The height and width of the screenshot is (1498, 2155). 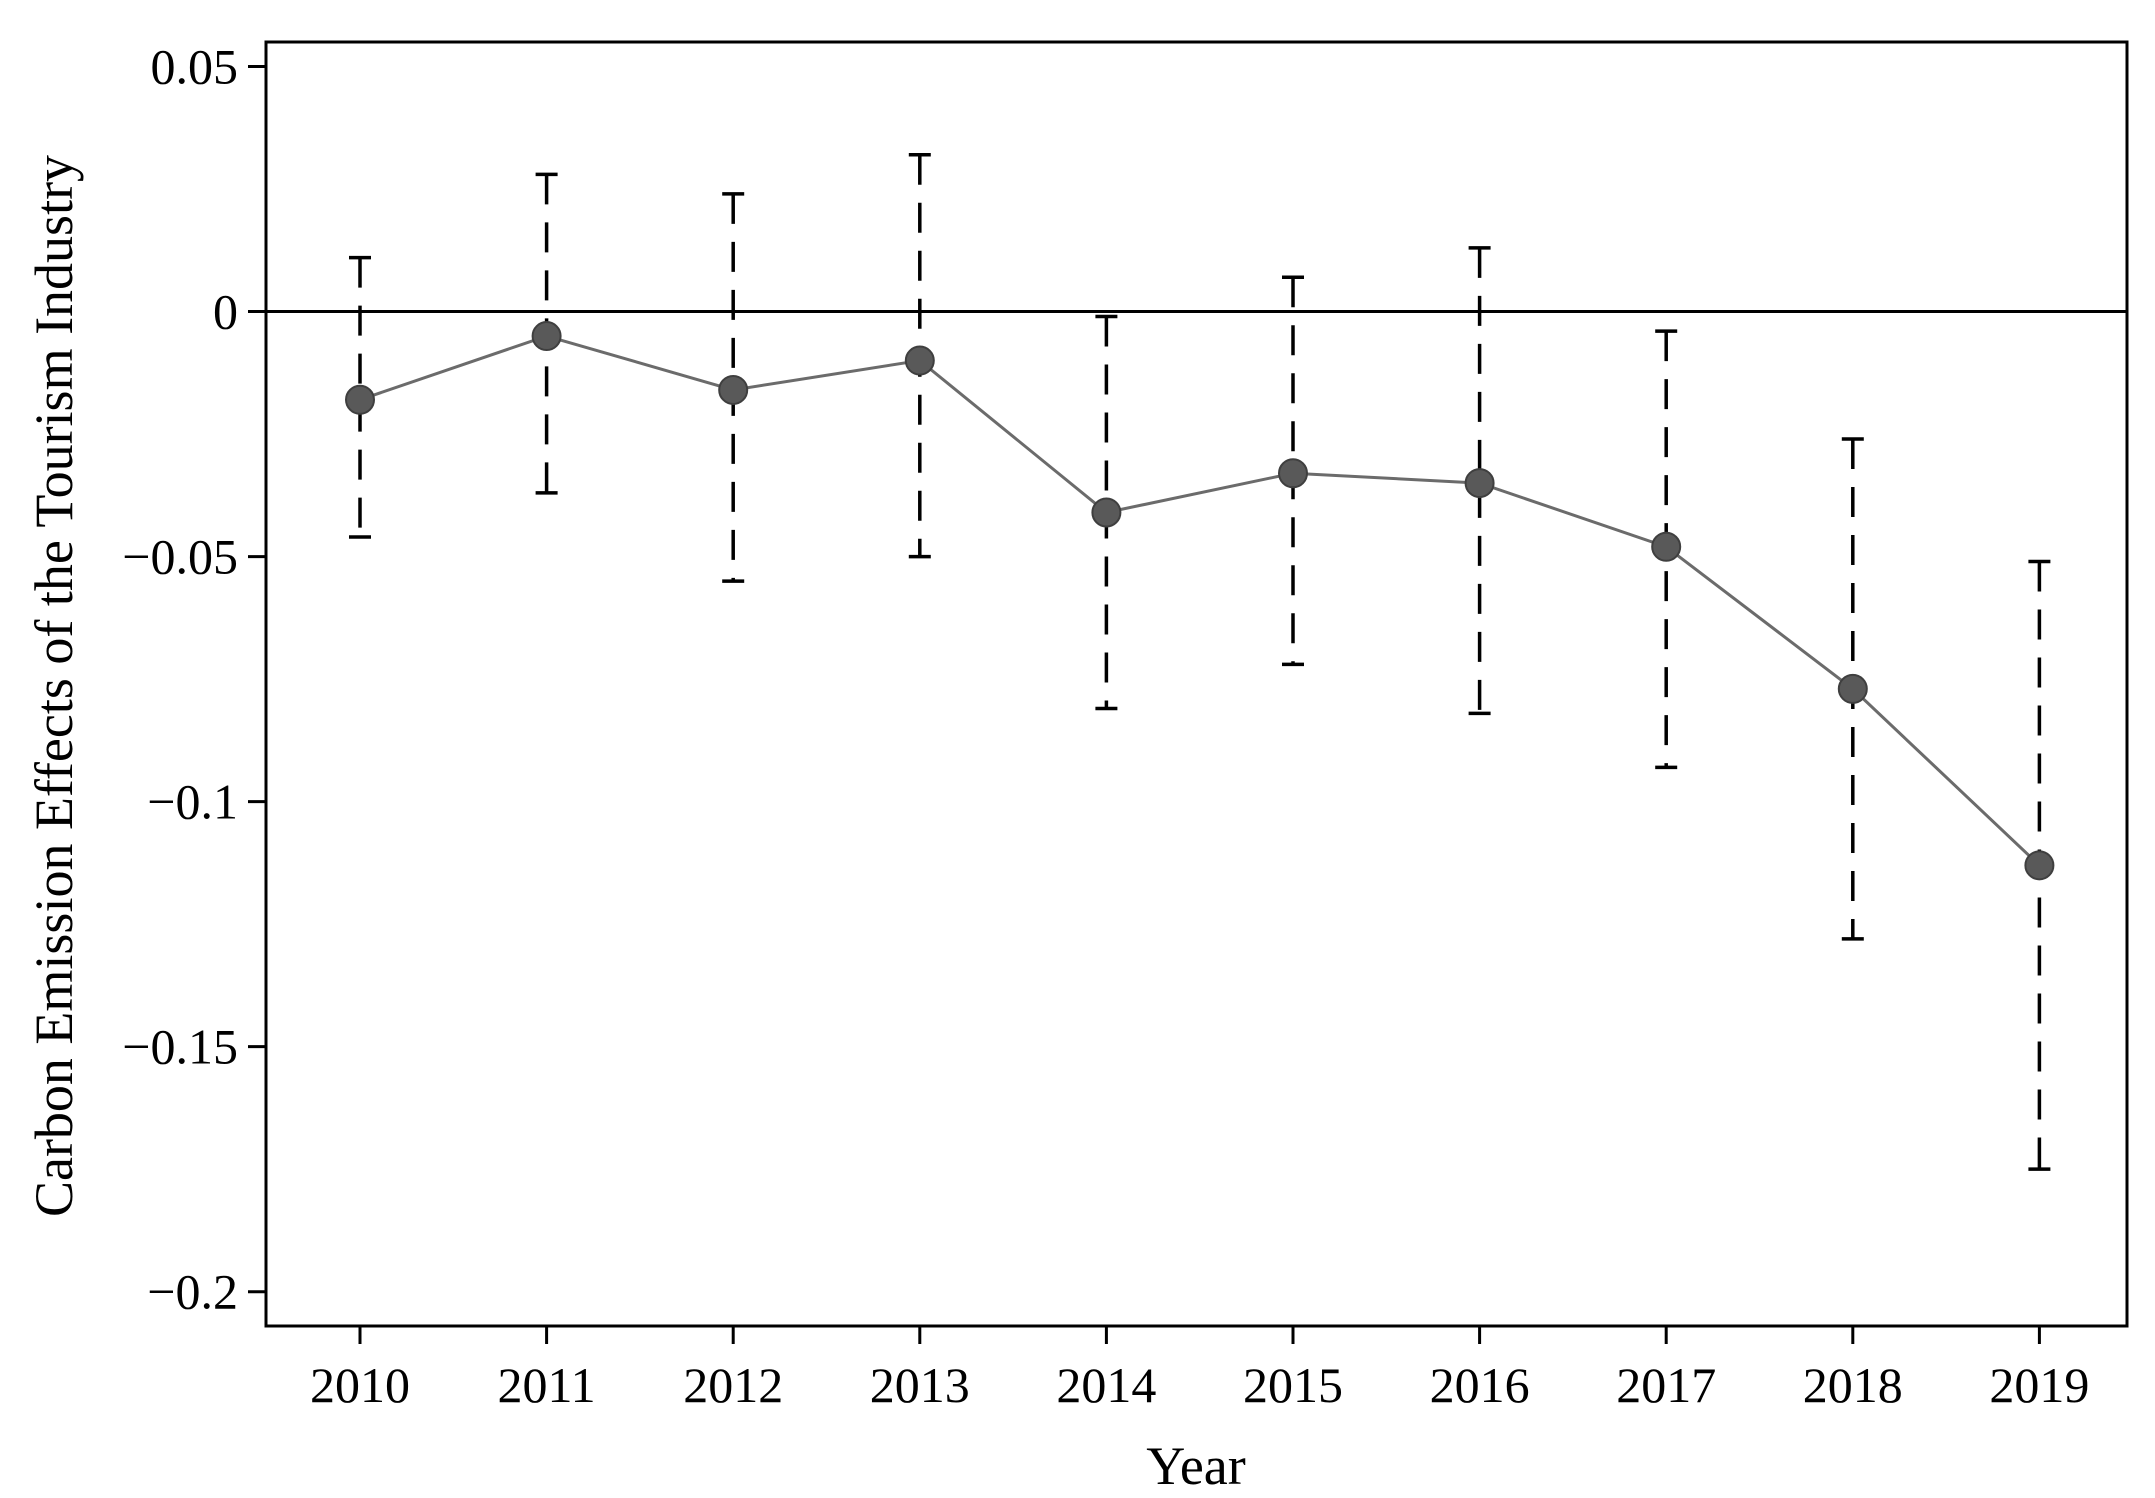 What do you see at coordinates (194, 679) in the screenshot?
I see `y-axis: 0.05 0 −0.05 −0.1 −0.15 −0.2` at bounding box center [194, 679].